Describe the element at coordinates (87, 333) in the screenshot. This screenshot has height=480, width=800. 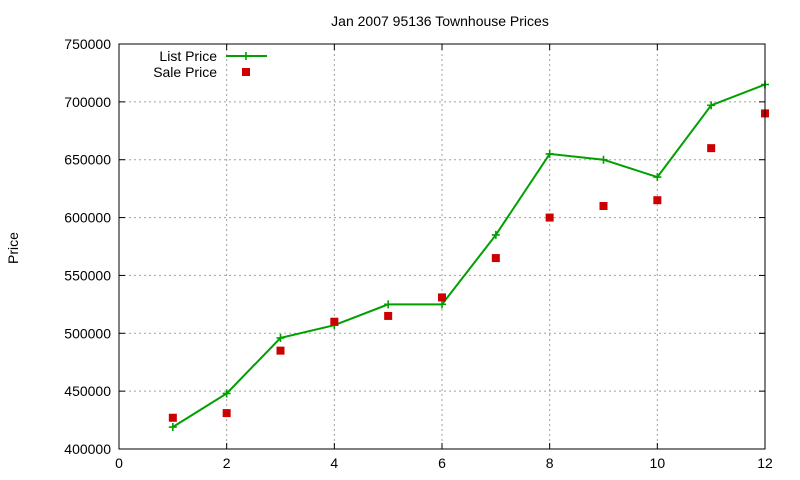
I see `y-tick-label: 500000` at that location.